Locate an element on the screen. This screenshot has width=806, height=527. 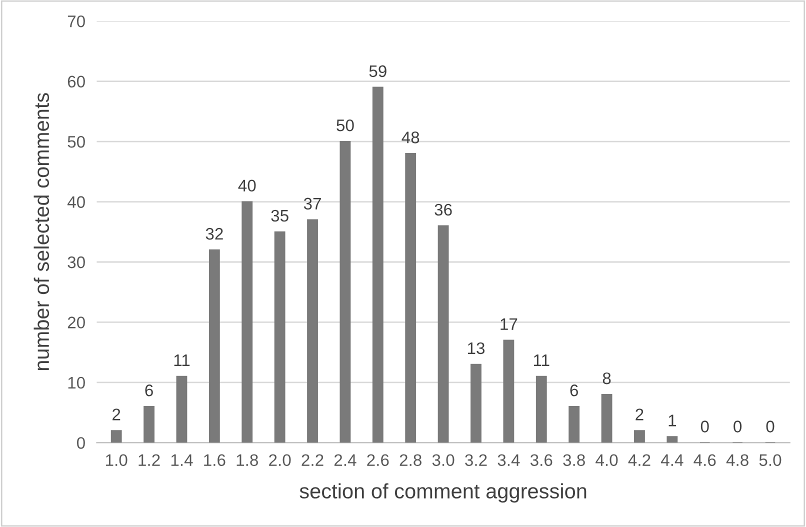
x-tick-label: 2.8 is located at coordinates (411, 460).